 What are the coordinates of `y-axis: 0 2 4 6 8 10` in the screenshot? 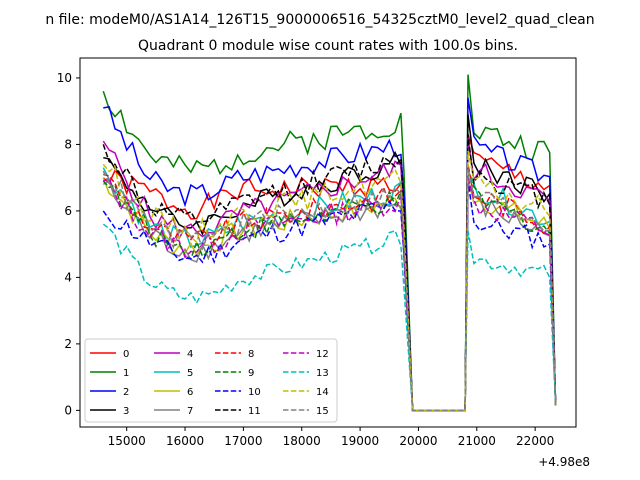 It's located at (68, 244).